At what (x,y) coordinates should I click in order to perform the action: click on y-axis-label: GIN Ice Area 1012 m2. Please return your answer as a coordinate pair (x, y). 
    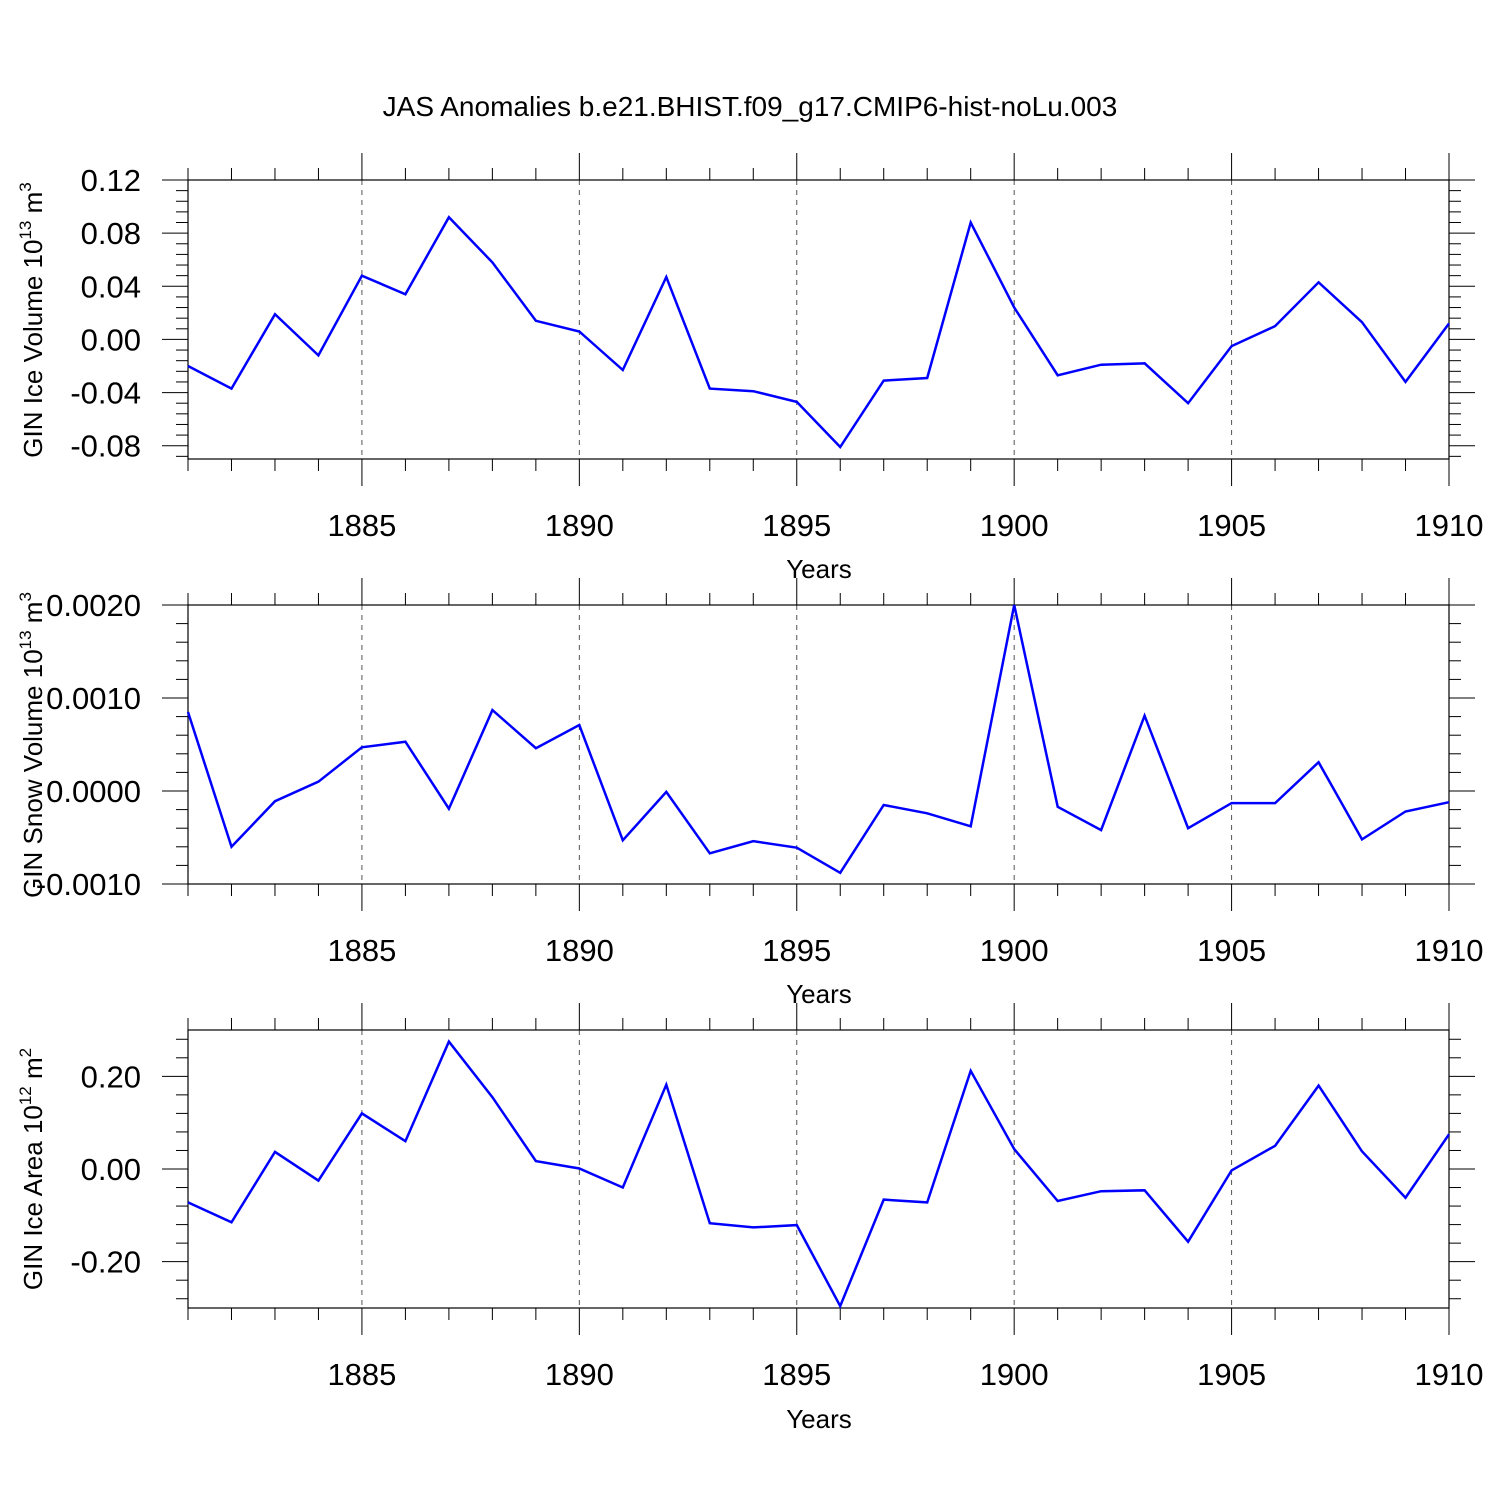
    Looking at the image, I should click on (32, 1169).